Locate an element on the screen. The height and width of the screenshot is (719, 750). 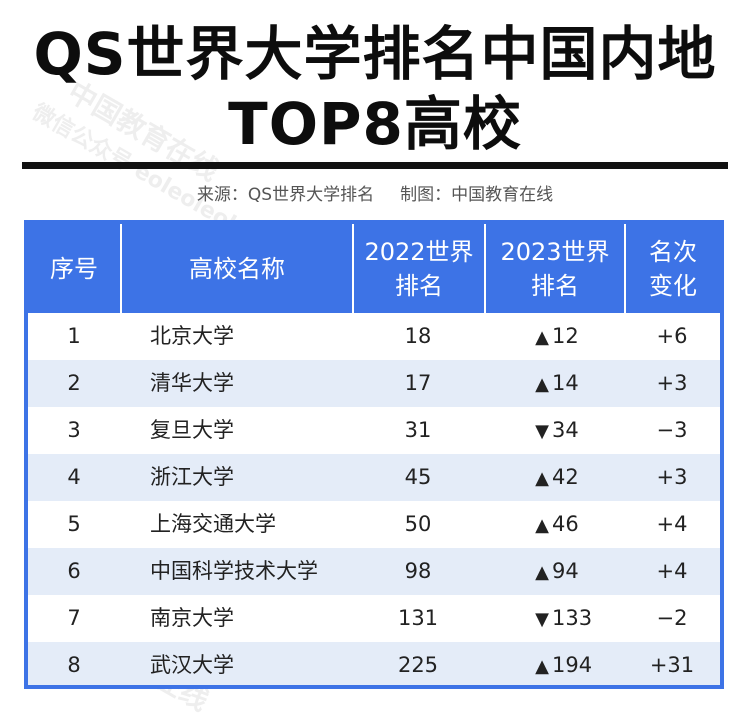
school-name: 清华大学 is located at coordinates (192, 383).